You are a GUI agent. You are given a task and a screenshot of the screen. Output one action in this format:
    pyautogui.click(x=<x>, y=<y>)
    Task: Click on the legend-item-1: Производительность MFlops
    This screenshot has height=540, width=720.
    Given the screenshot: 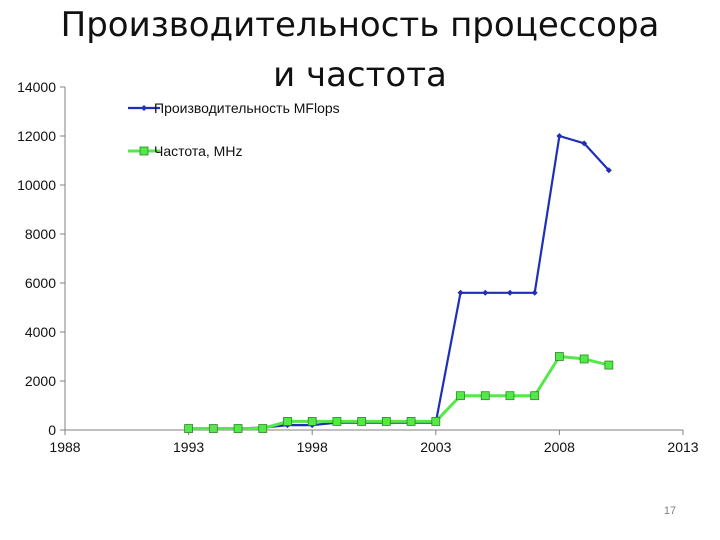 What is the action you would take?
    pyautogui.click(x=234, y=108)
    